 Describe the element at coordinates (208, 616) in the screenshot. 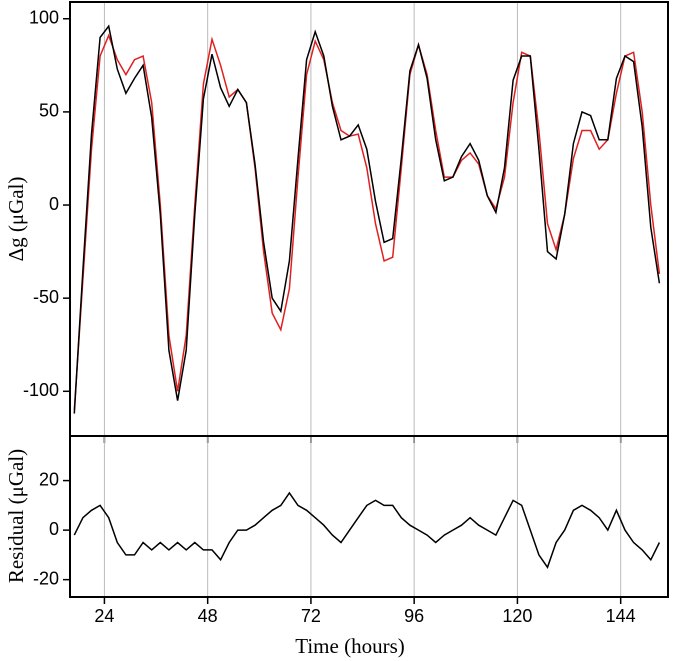

I see `x-tick-label: 48` at that location.